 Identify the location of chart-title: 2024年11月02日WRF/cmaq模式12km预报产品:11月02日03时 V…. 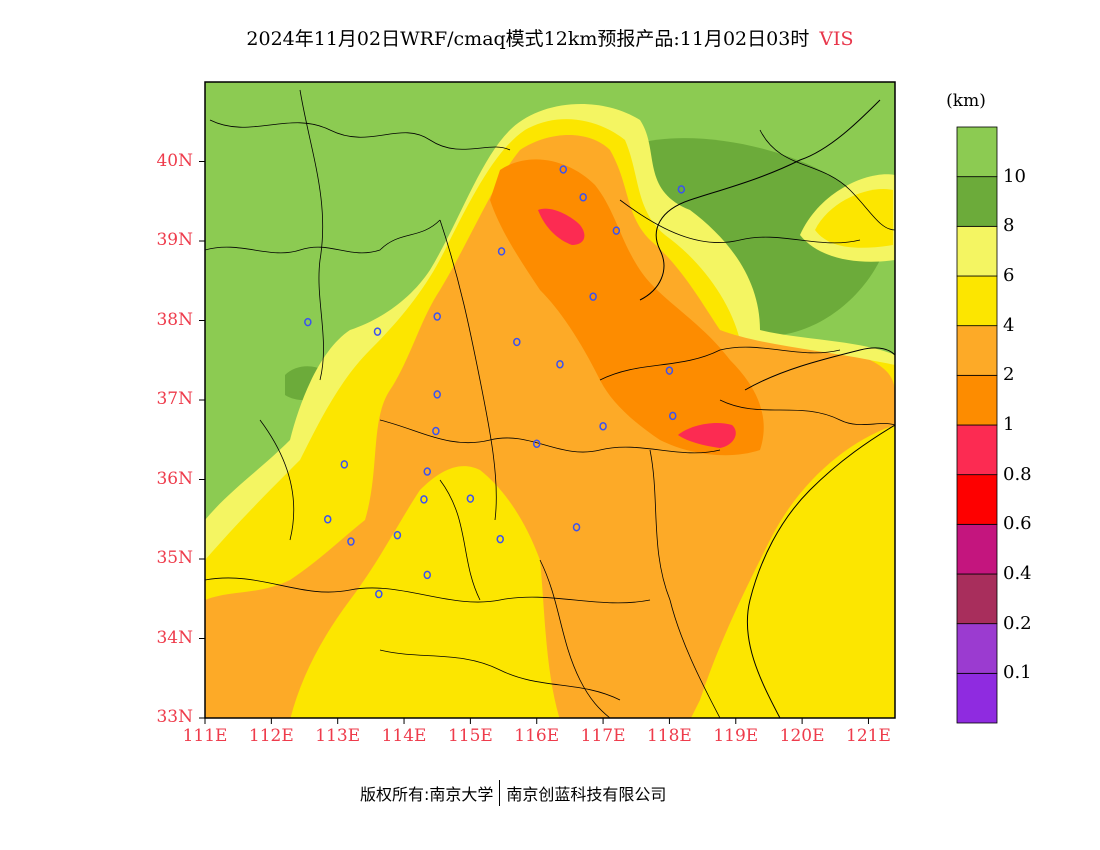
(550, 37).